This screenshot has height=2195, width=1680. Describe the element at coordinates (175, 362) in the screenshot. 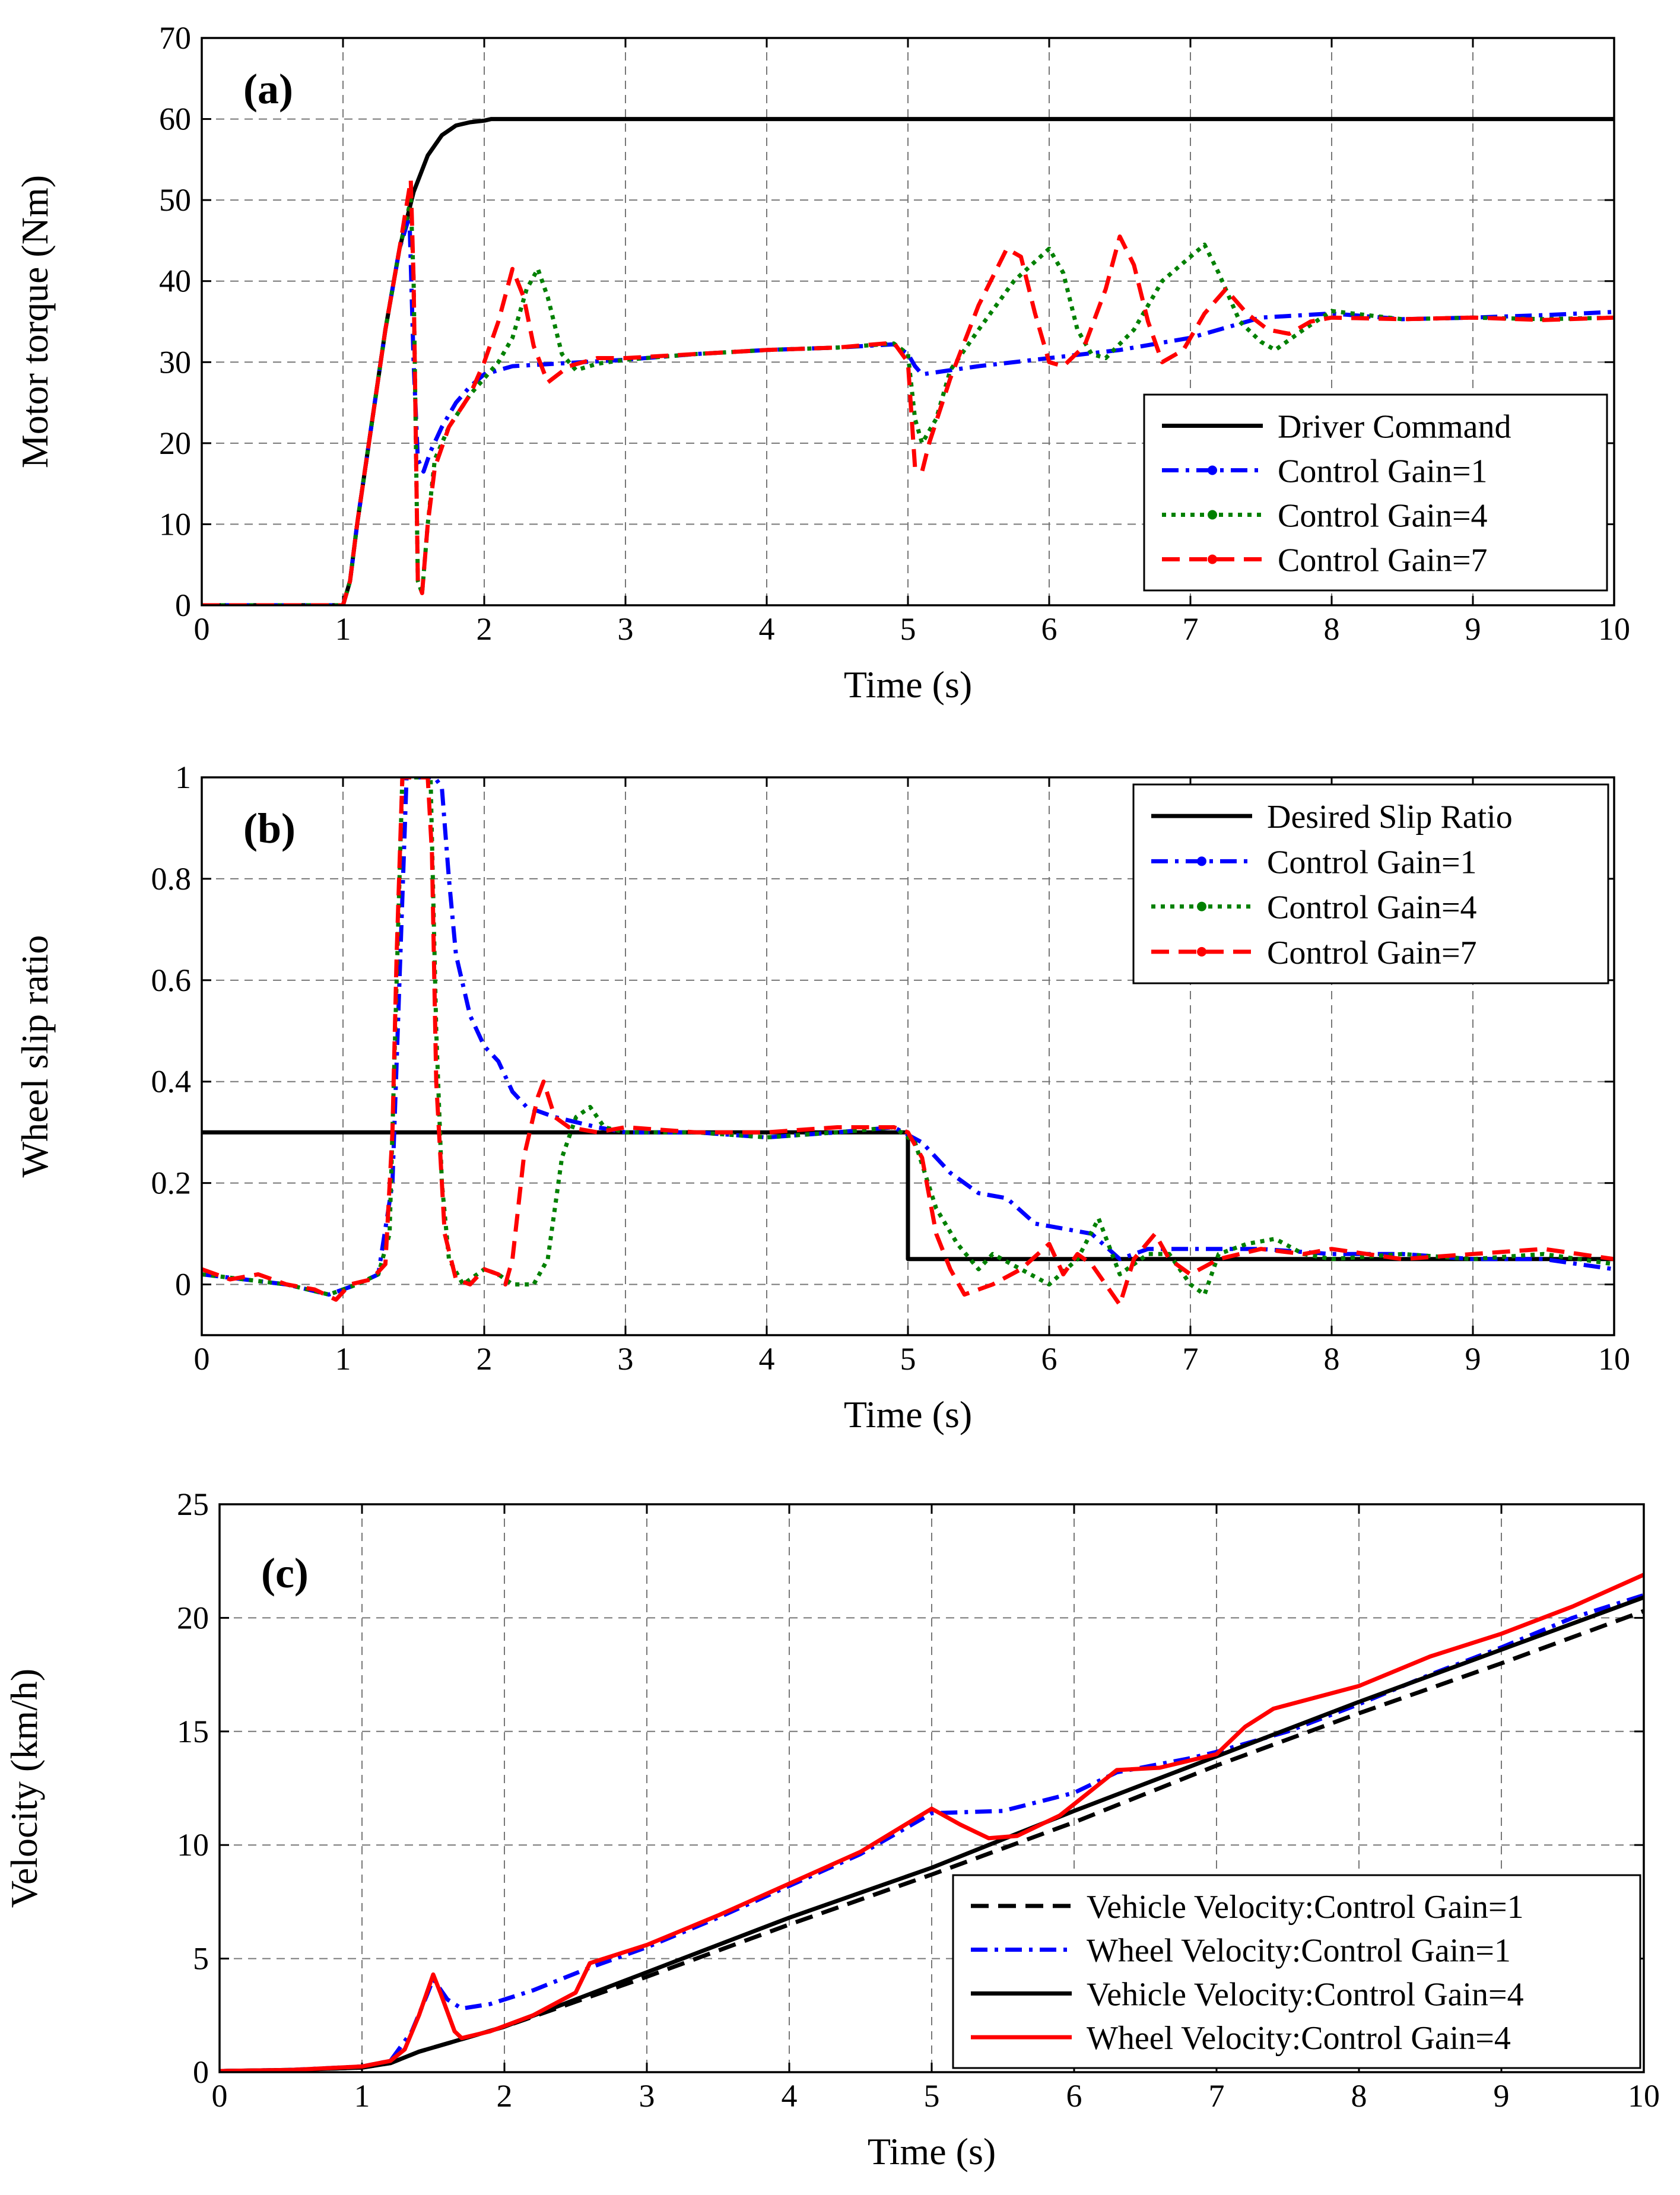

I see `y-tick-label: 30` at that location.